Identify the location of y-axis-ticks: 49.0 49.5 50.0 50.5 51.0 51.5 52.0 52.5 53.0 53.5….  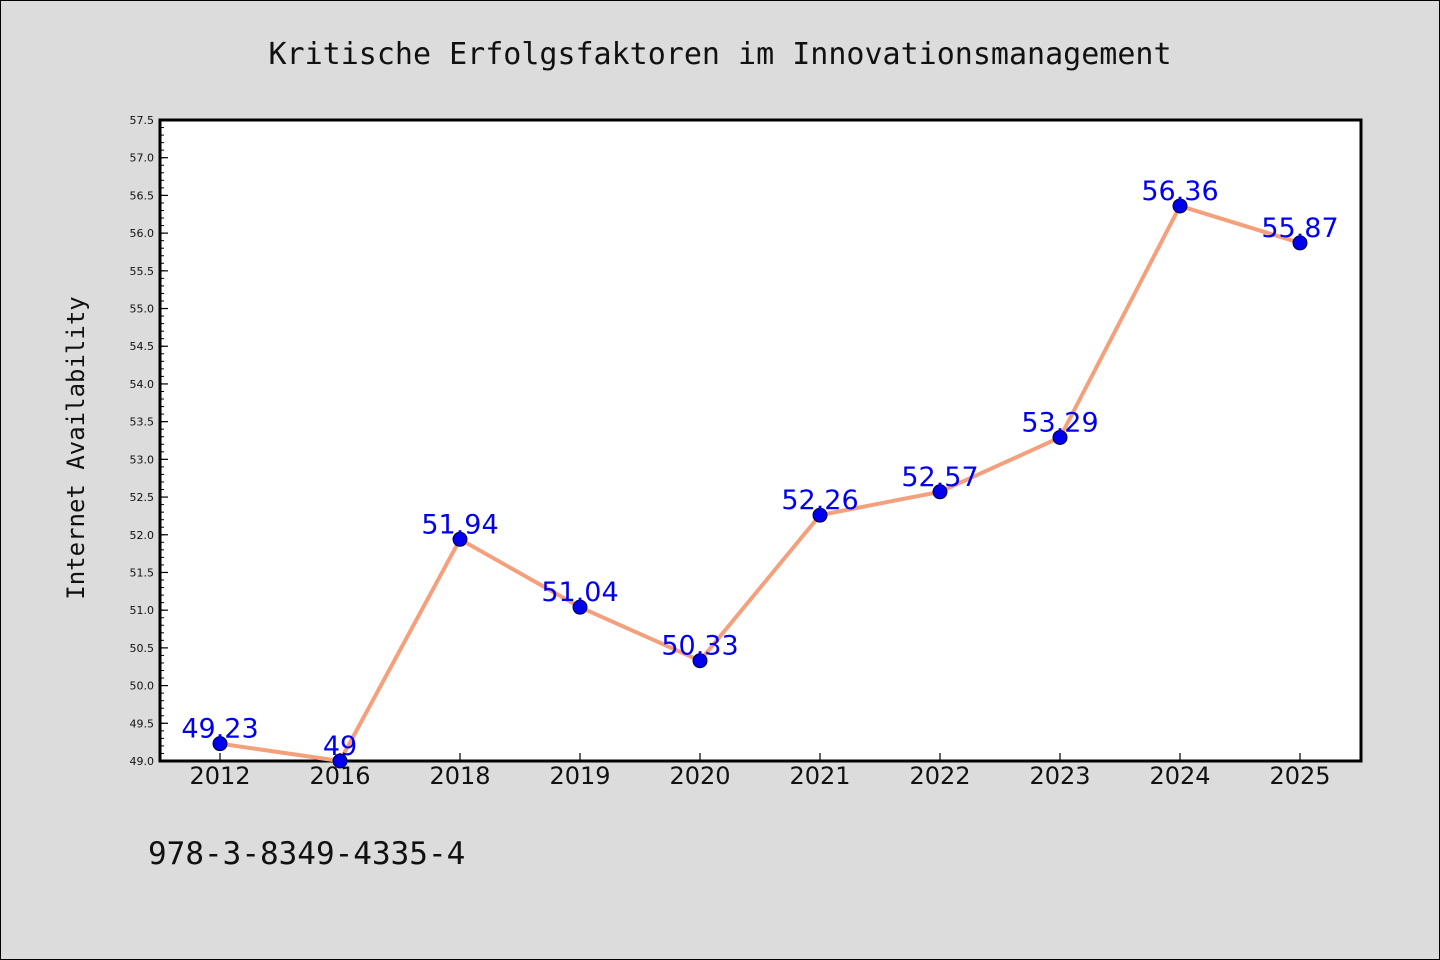
(149, 441).